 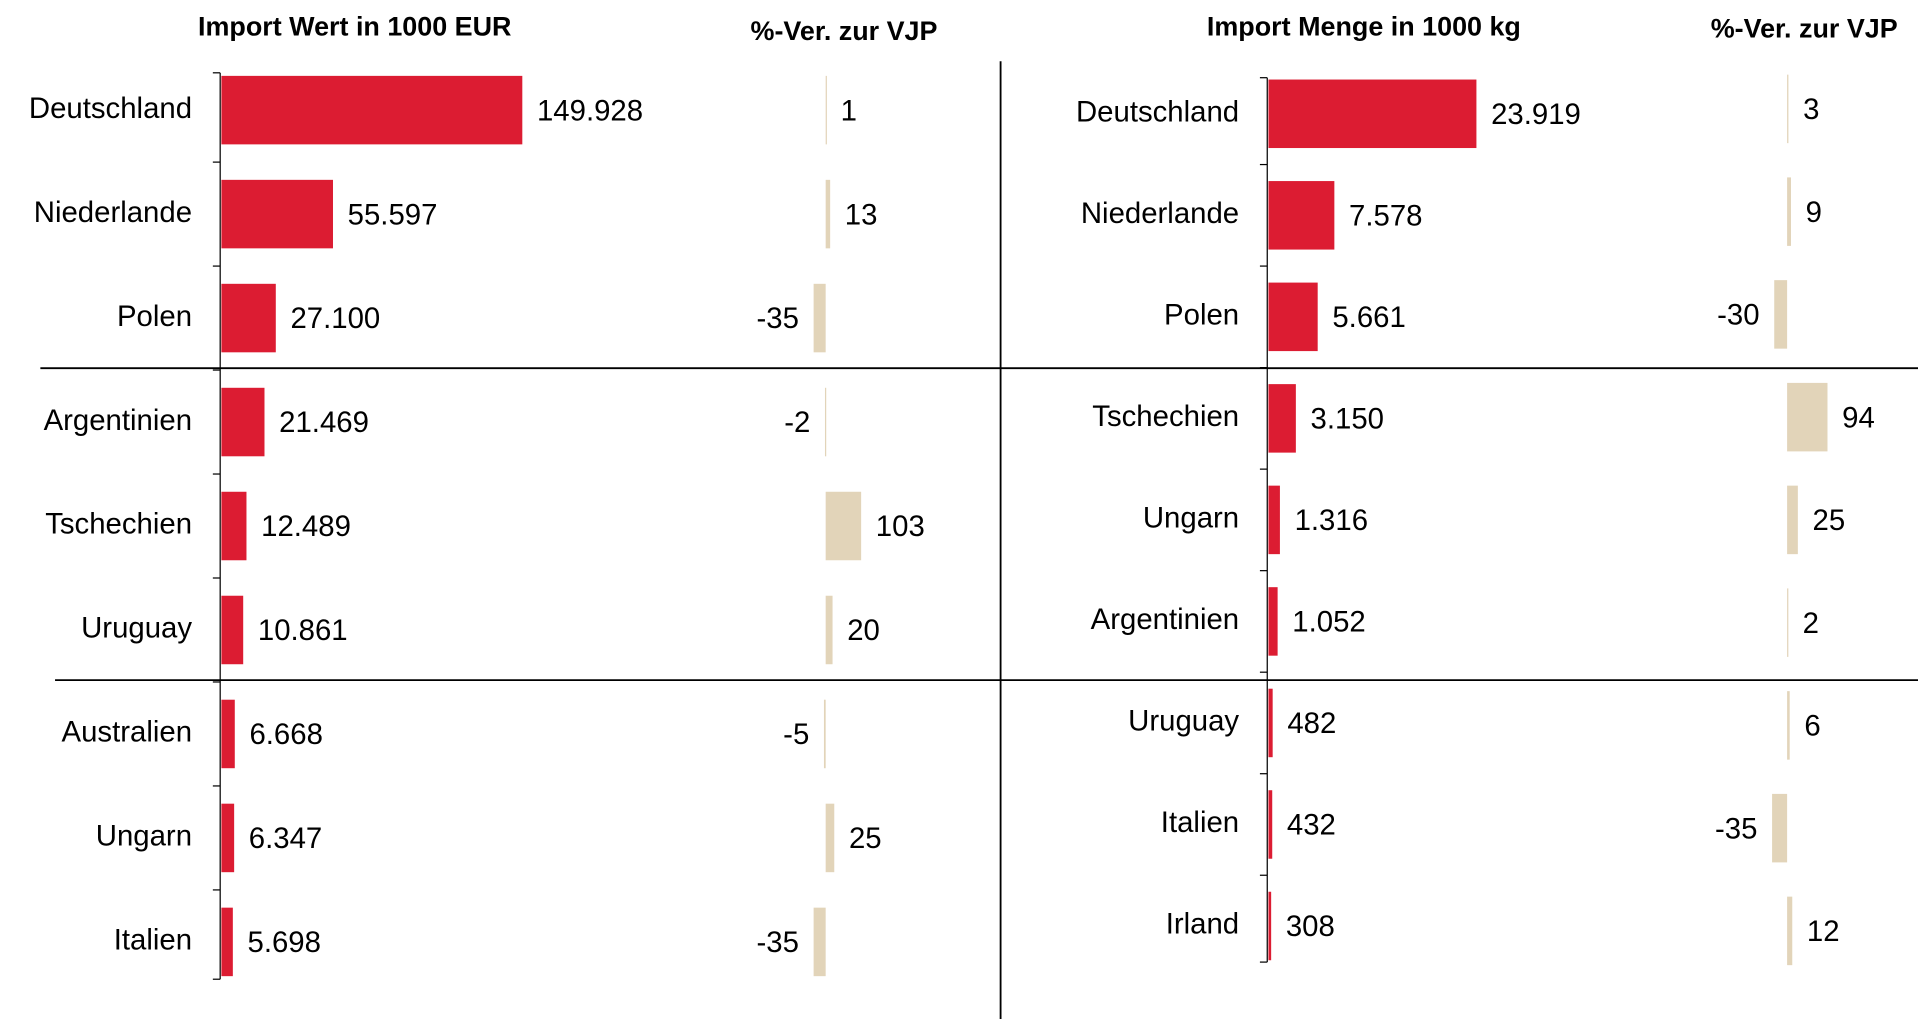 I want to click on value-label: 21.469, so click(x=324, y=422).